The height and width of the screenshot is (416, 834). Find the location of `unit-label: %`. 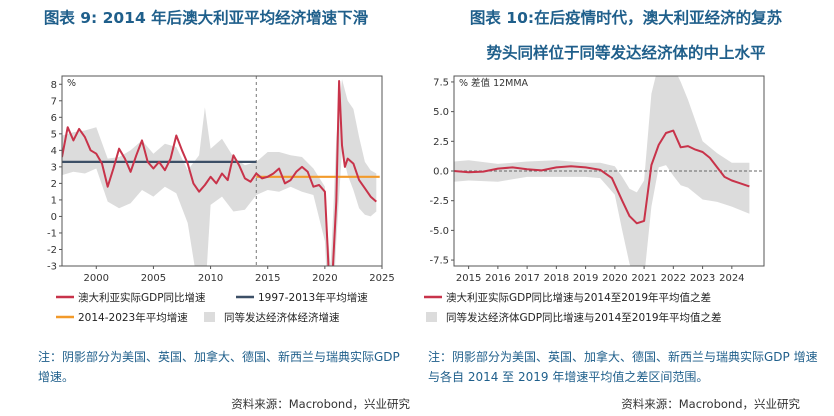

unit-label: % is located at coordinates (71, 83).